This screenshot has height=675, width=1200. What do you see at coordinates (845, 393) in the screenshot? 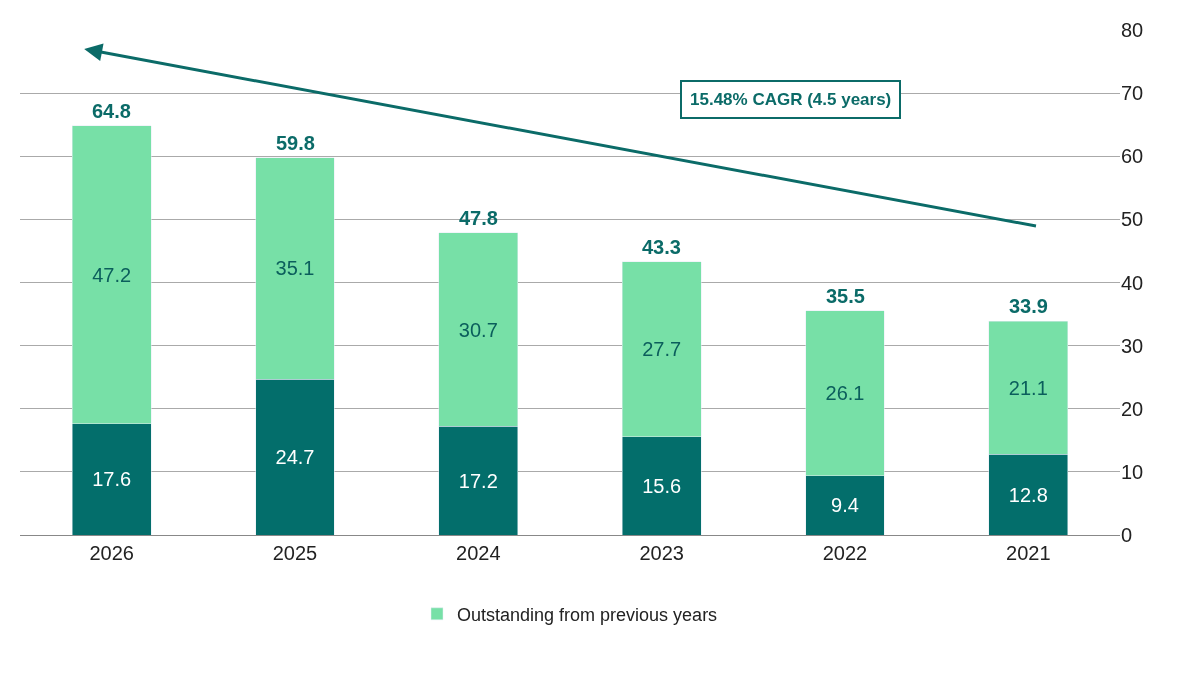
I see `data-label: 26.1` at bounding box center [845, 393].